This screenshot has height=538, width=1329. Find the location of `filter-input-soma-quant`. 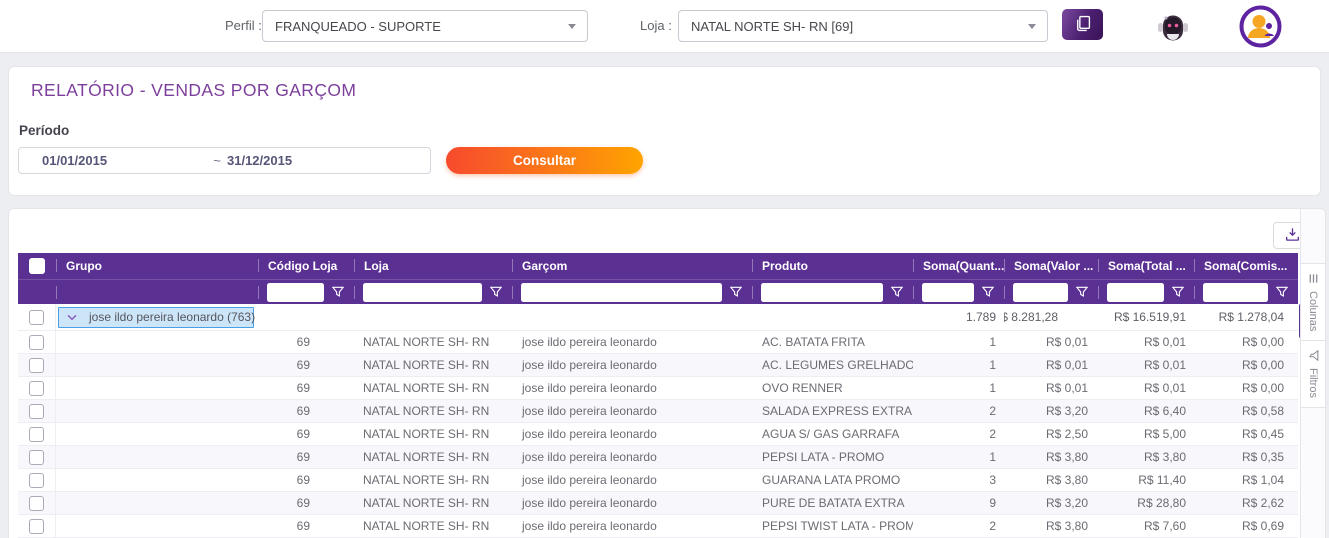

filter-input-soma-quant is located at coordinates (948, 292).